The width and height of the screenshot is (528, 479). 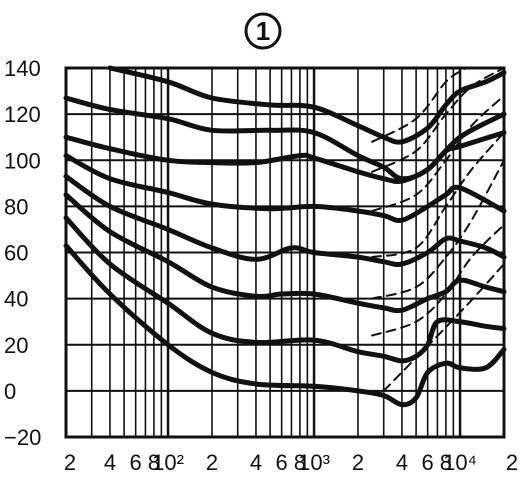 What do you see at coordinates (16, 299) in the screenshot?
I see `y-tick-label: 40` at bounding box center [16, 299].